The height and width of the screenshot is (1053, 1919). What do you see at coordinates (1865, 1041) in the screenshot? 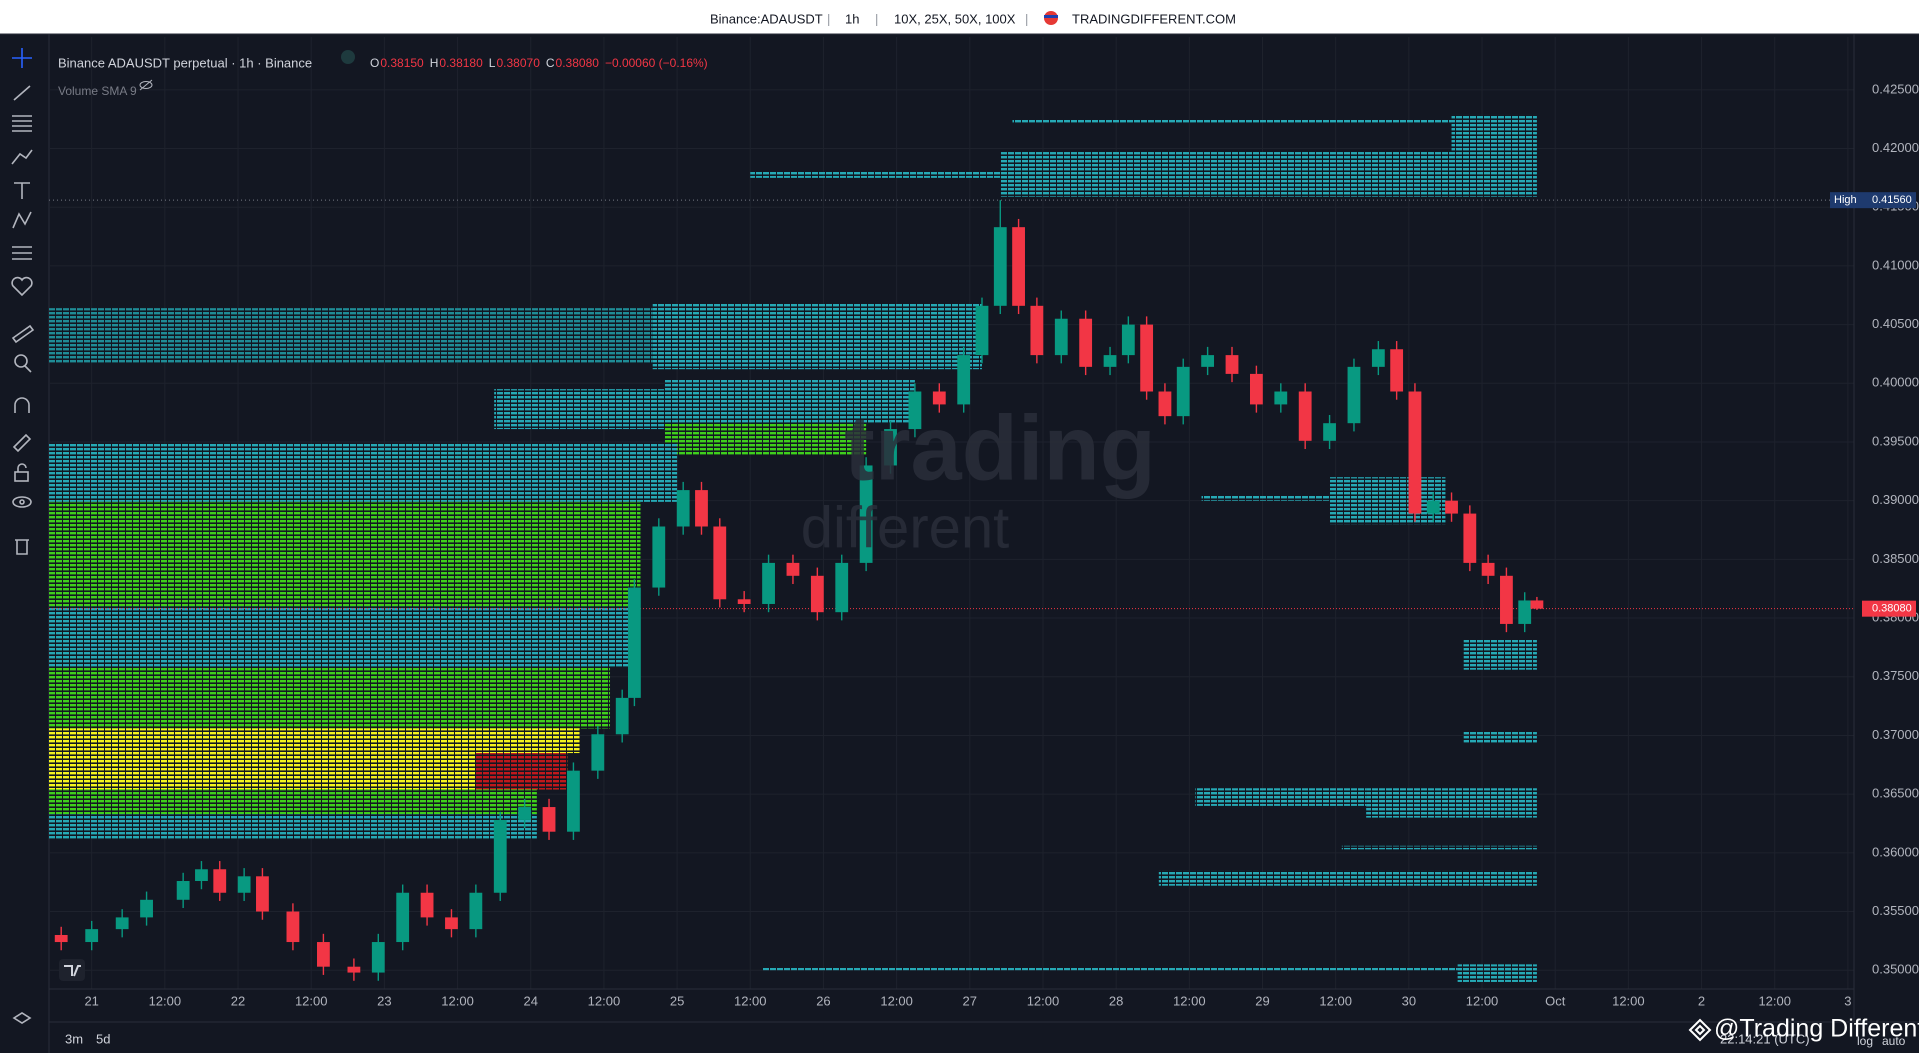
I see `log-toggle: log` at bounding box center [1865, 1041].